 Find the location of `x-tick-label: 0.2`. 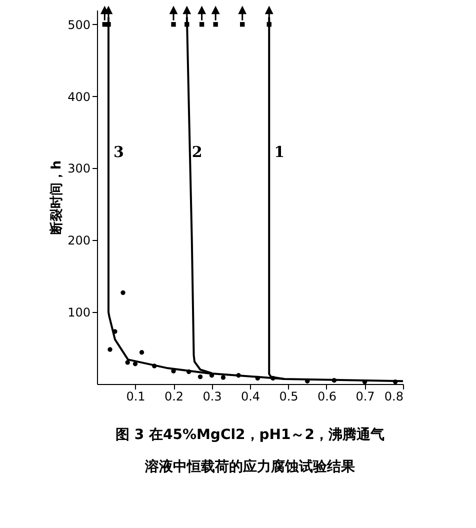

x-tick-label: 0.2 is located at coordinates (174, 397).